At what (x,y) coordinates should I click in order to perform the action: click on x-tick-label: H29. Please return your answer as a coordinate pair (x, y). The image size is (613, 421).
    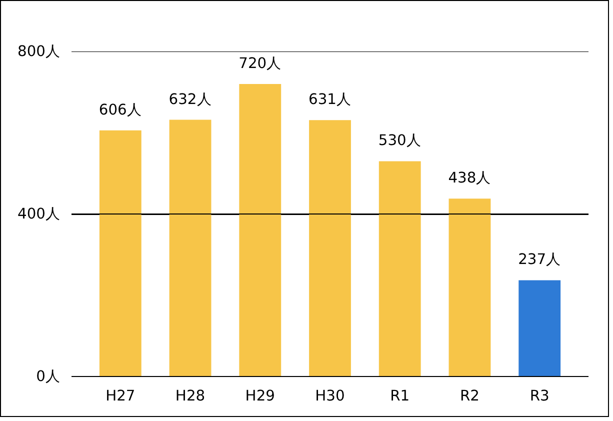
    Looking at the image, I should click on (260, 396).